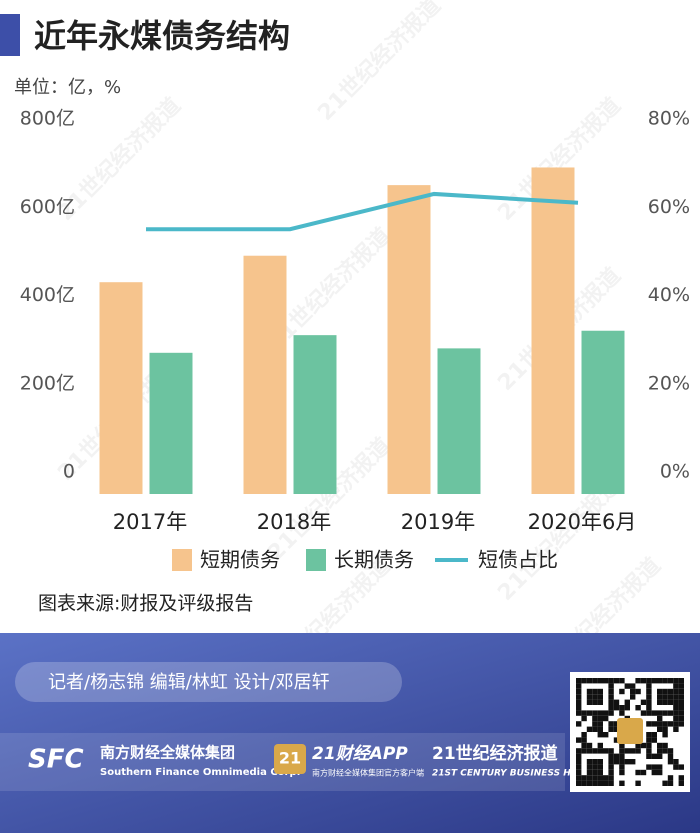  I want to click on y2-tick-label: 20%, so click(669, 383).